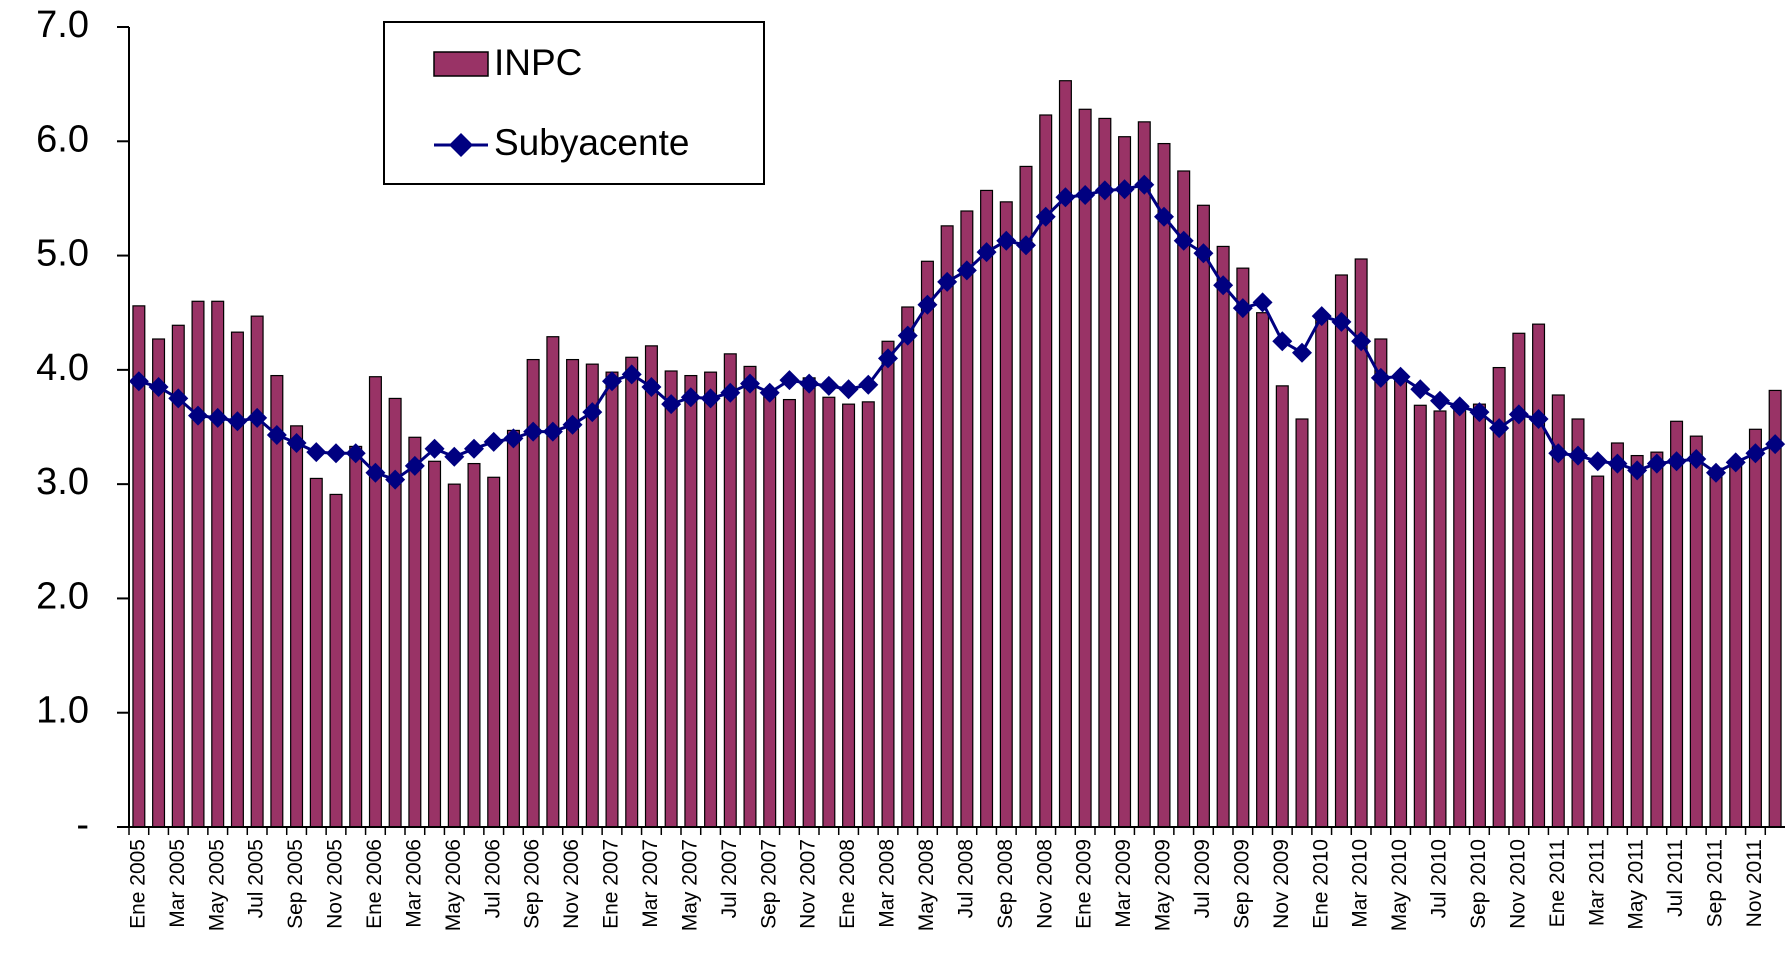 The height and width of the screenshot is (970, 1787). What do you see at coordinates (1517, 884) in the screenshot?
I see `x-tick-label: Nov 2010` at bounding box center [1517, 884].